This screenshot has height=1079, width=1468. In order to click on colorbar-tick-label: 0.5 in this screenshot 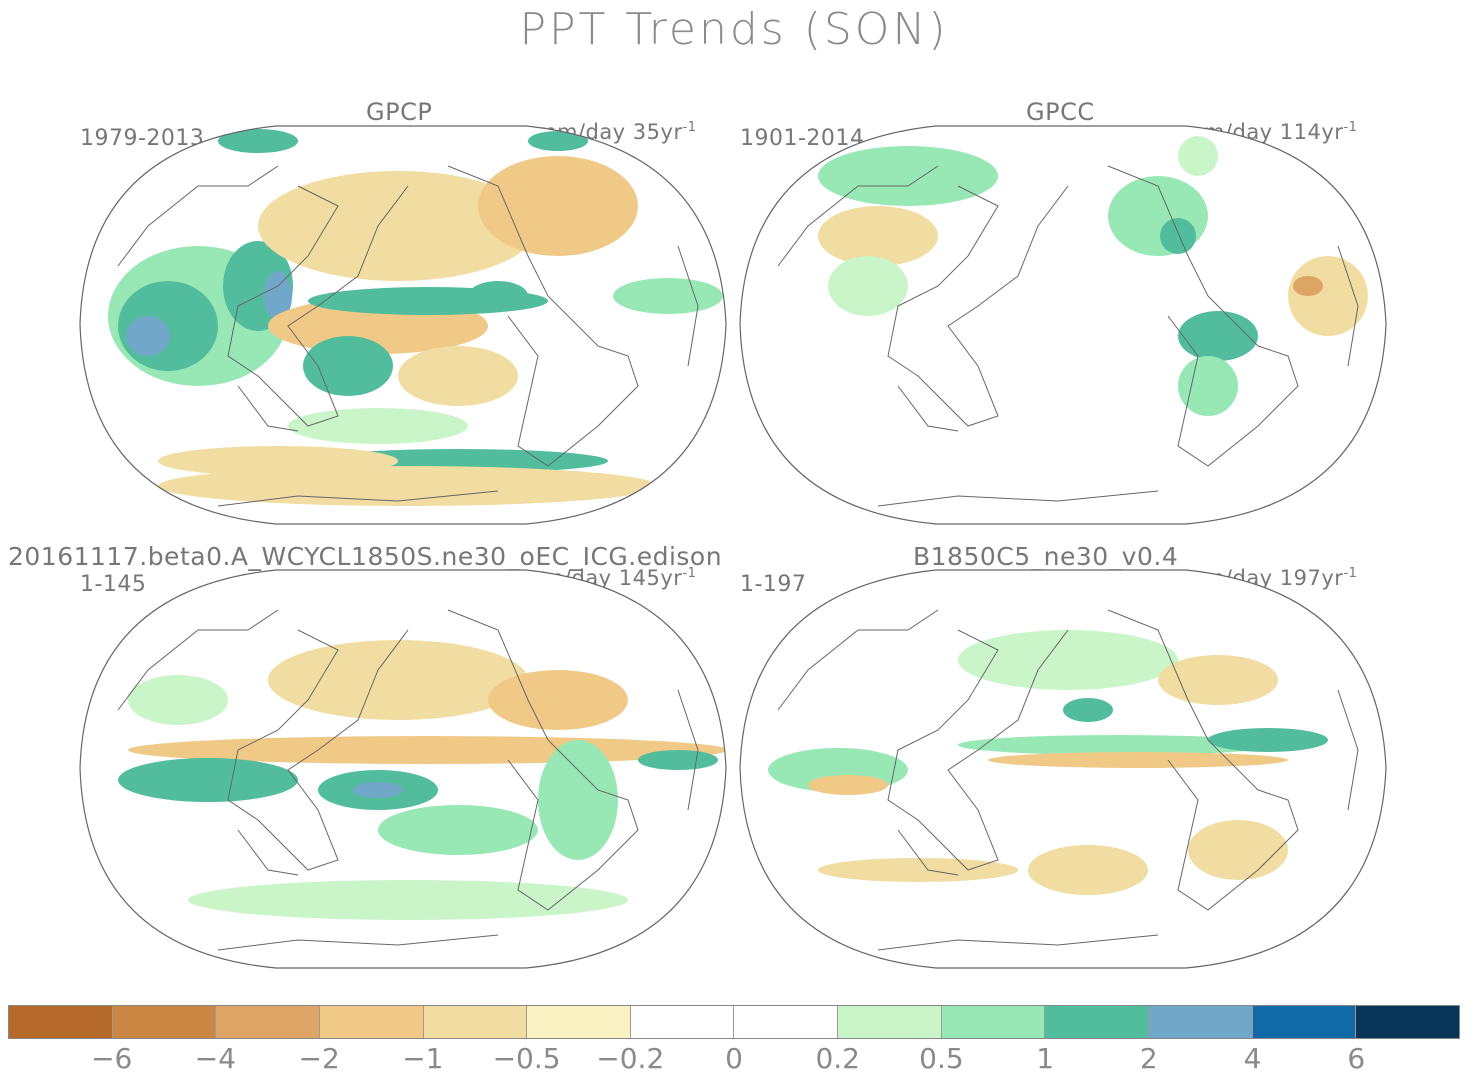, I will do `click(941, 1058)`.